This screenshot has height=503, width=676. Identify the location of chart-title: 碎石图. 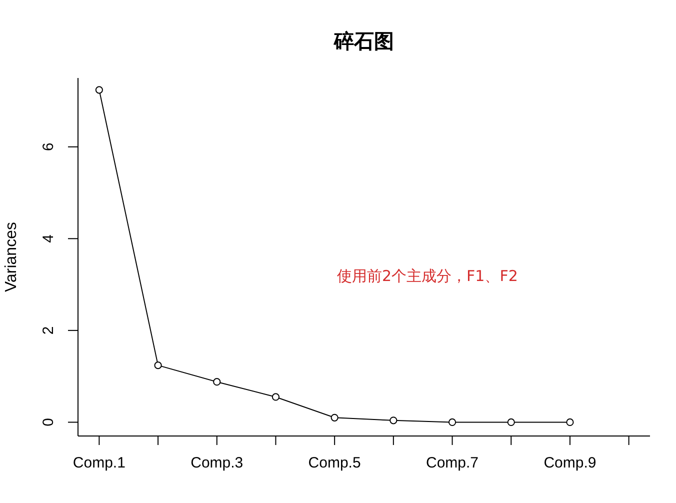
(363, 41).